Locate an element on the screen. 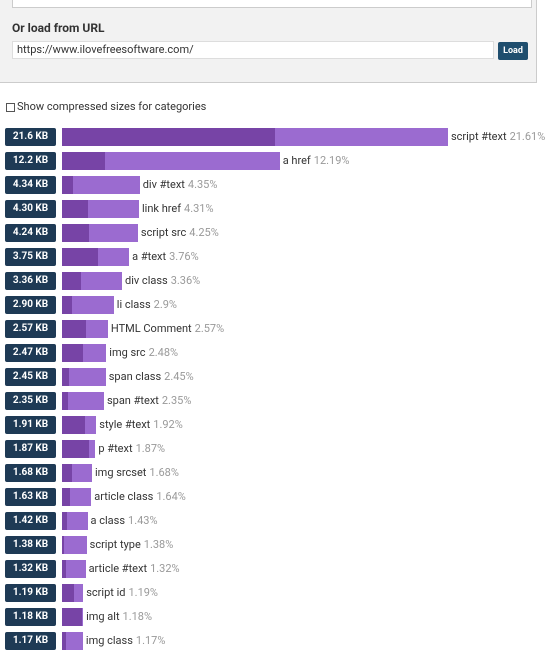  row-label: script type 1.38% is located at coordinates (132, 545).